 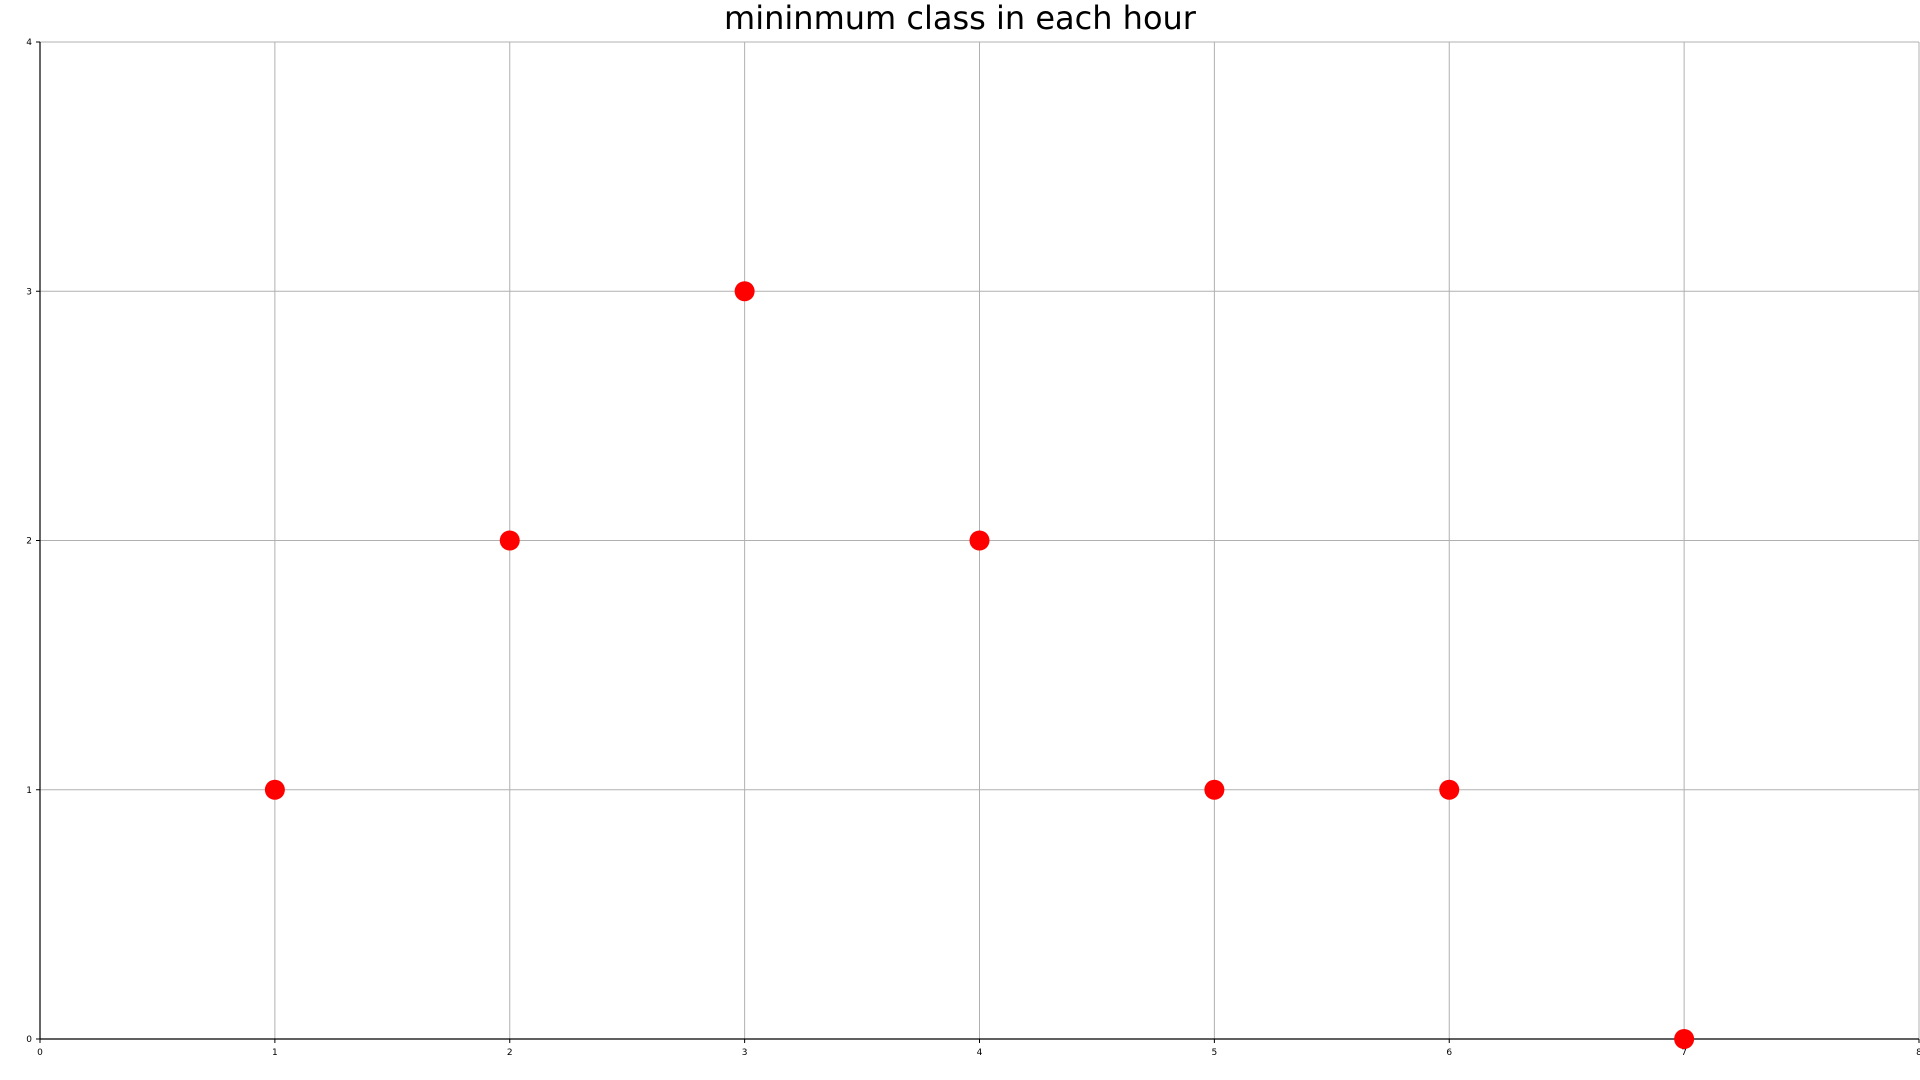 I want to click on y-tick-label-3: 3, so click(x=29, y=292).